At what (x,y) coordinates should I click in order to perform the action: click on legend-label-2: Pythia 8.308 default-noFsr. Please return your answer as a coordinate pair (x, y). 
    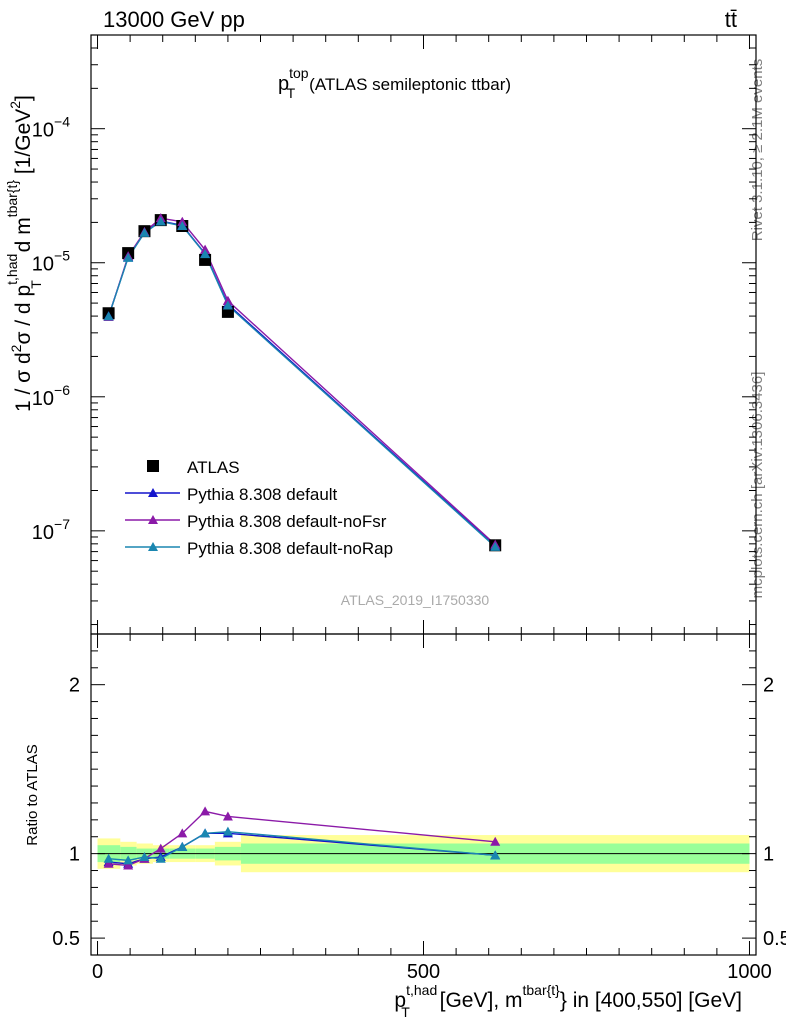
    Looking at the image, I should click on (287, 521).